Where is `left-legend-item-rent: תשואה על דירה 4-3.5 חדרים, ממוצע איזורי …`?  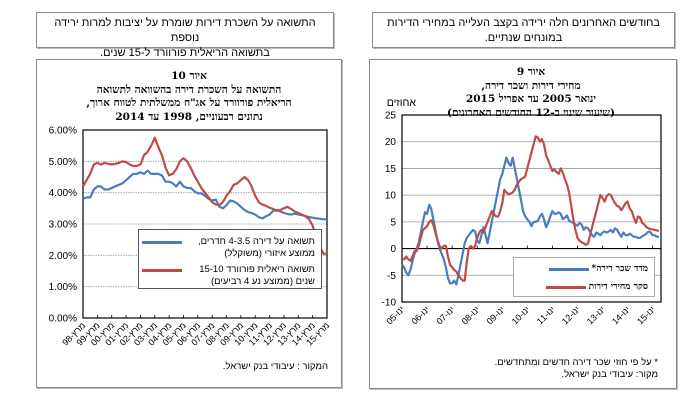 left-legend-item-rent: תשואה על דירה 4-3.5 חדרים, ממוצע איזורי … is located at coordinates (228, 248).